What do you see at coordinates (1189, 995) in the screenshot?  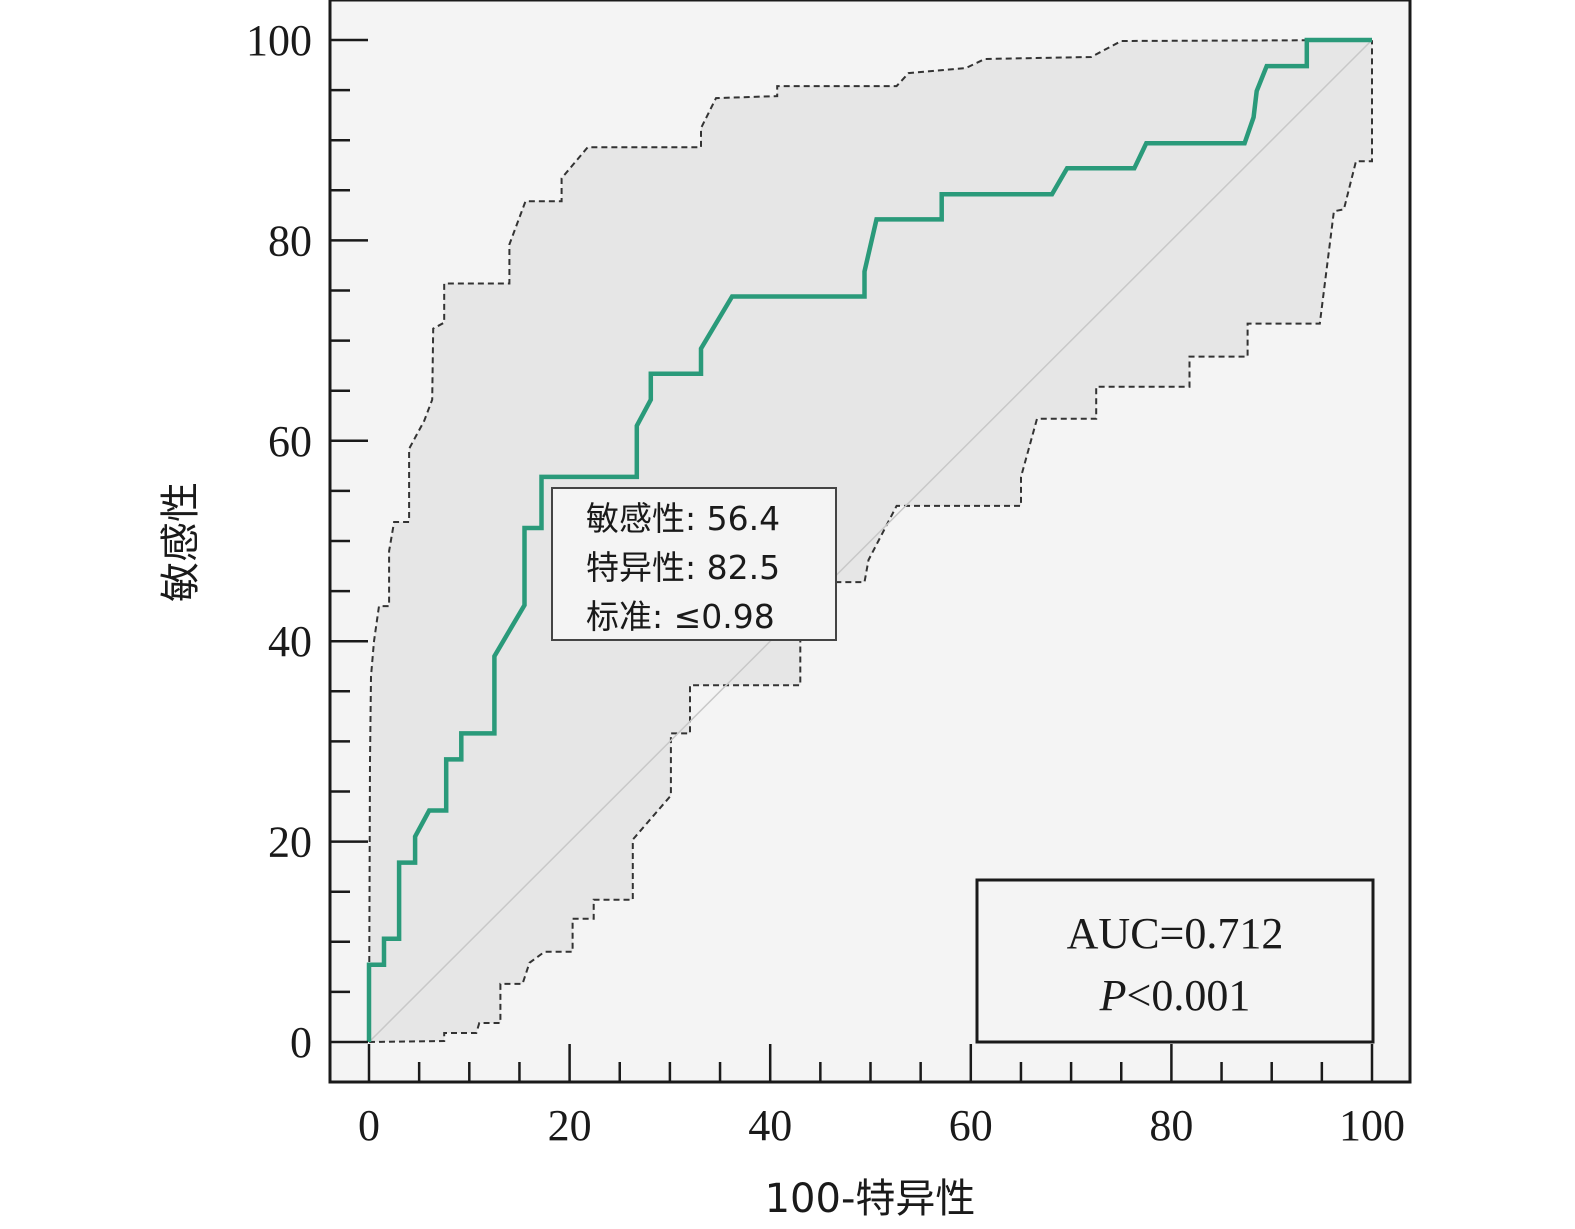 I see `p-value: <0.001` at bounding box center [1189, 995].